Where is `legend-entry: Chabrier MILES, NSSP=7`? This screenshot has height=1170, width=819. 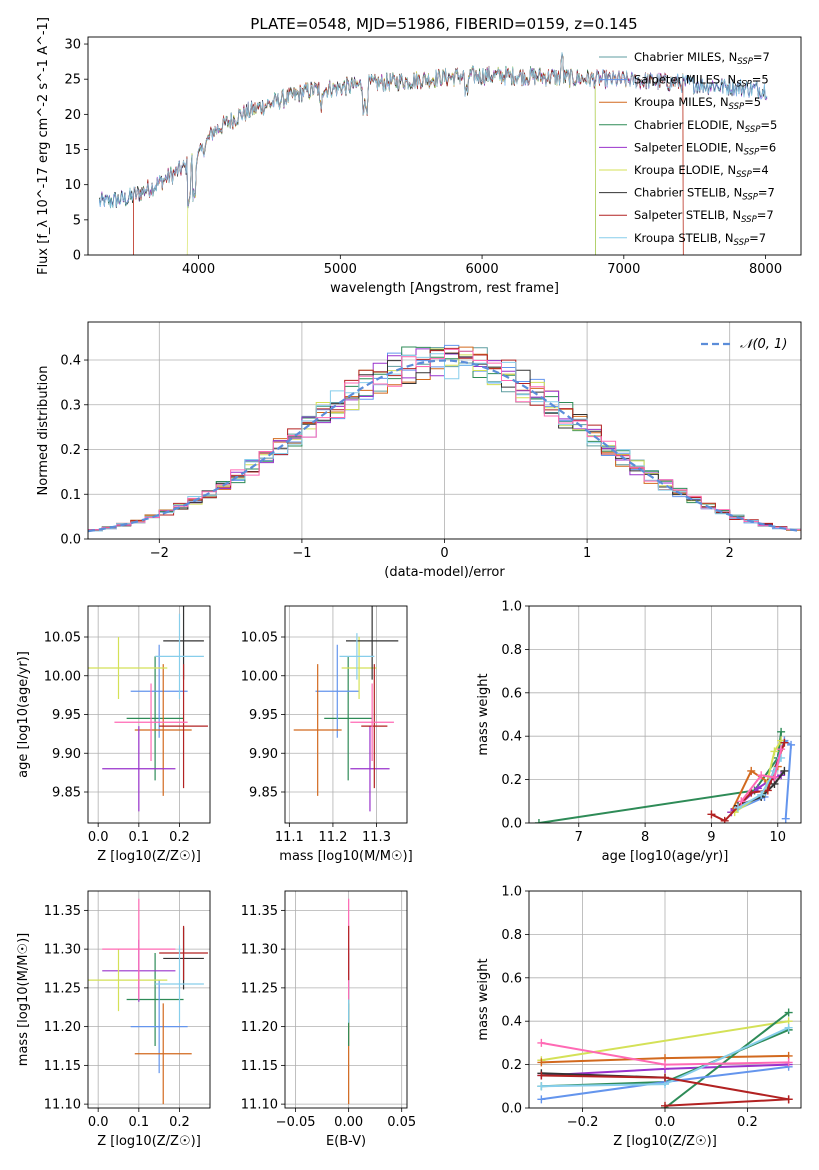 legend-entry: Chabrier MILES, NSSP=7 is located at coordinates (702, 58).